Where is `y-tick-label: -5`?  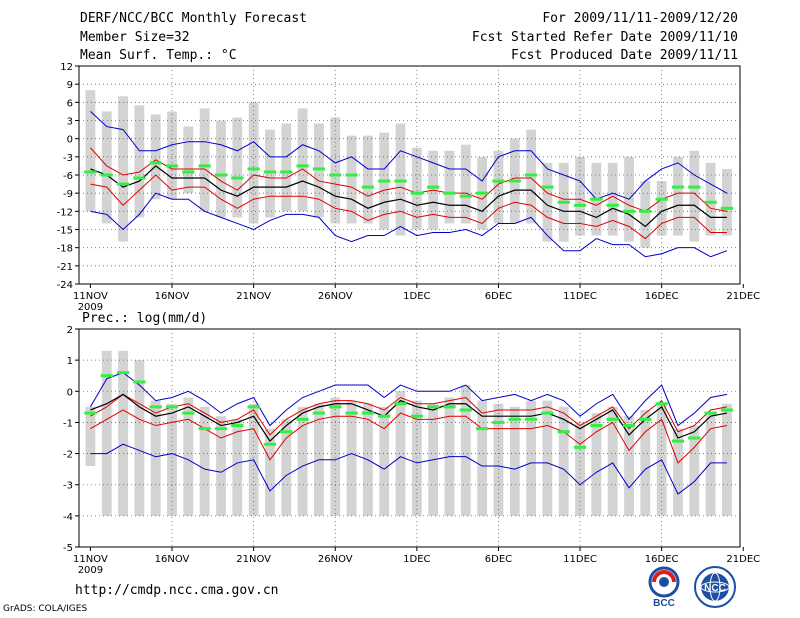 y-tick-label: -5 is located at coordinates (68, 548).